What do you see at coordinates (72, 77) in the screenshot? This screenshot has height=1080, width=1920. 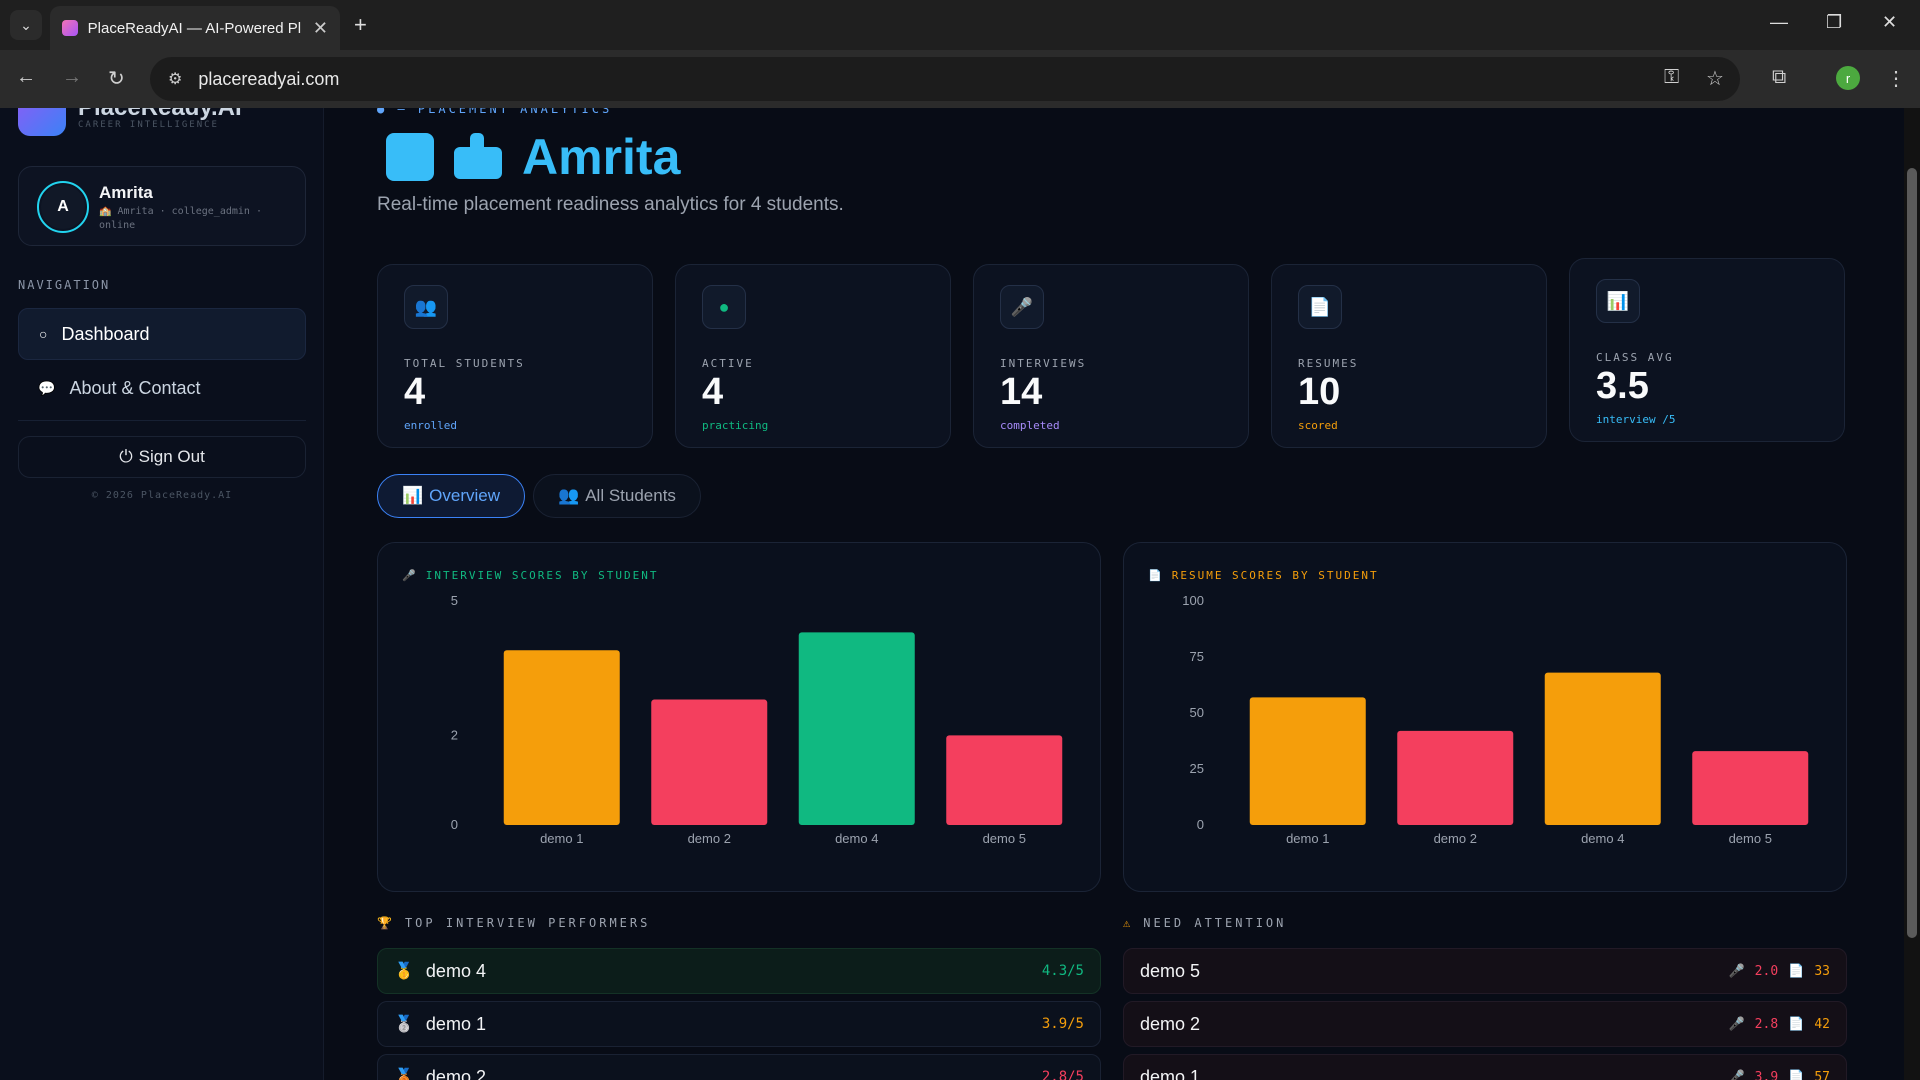 I see `forward-icon: →` at bounding box center [72, 77].